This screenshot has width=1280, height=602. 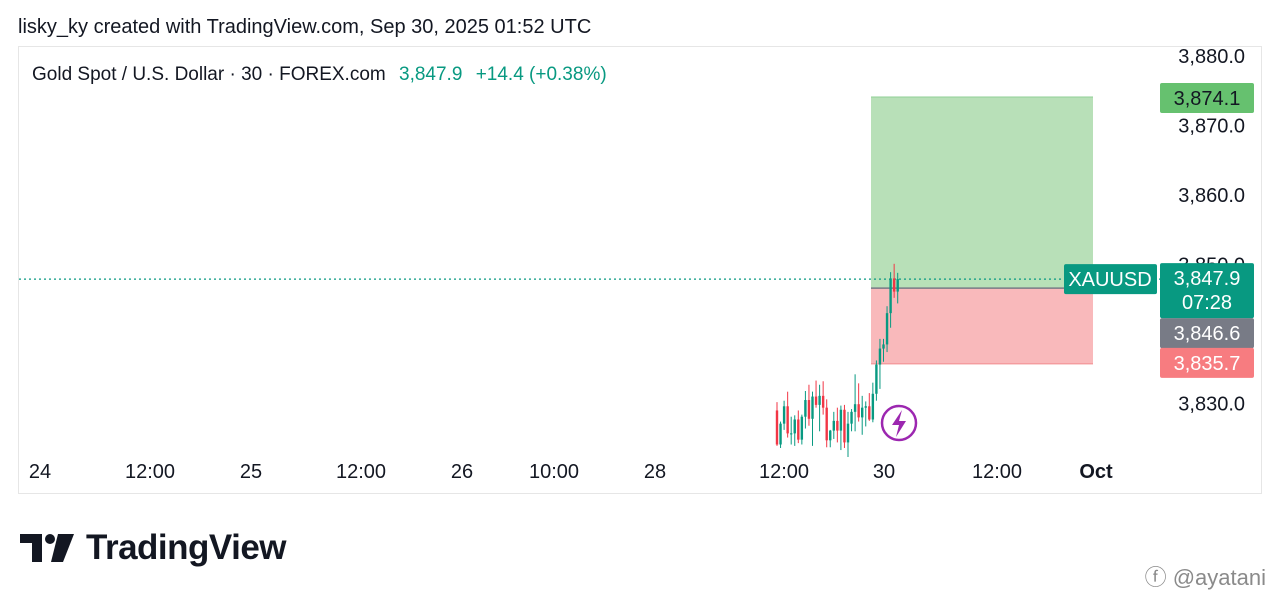 What do you see at coordinates (209, 74) in the screenshot?
I see `symbol-description: Gold Spot / U.S. Dollar · 30 · FOREX.com` at bounding box center [209, 74].